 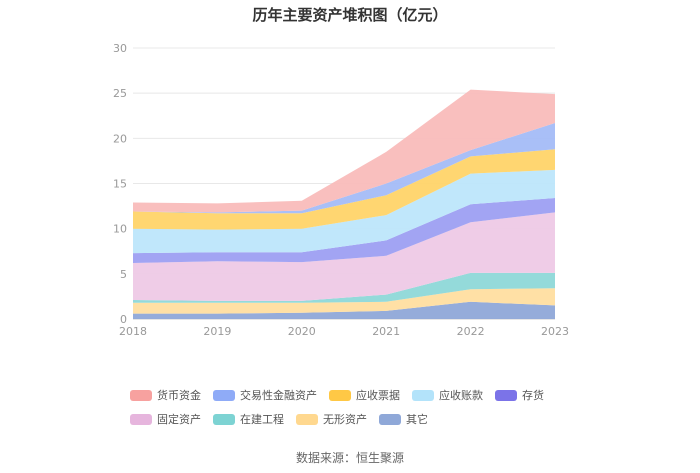 I want to click on legend-item: 其它, so click(x=403, y=419).